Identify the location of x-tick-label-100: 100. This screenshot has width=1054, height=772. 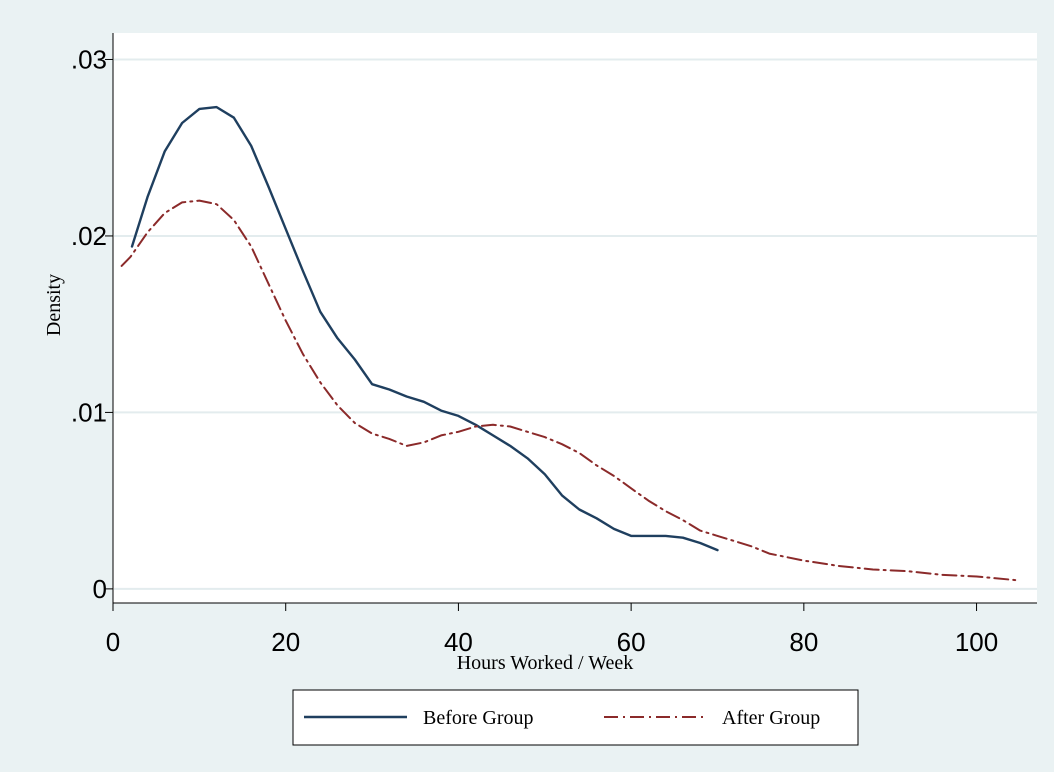
(976, 642).